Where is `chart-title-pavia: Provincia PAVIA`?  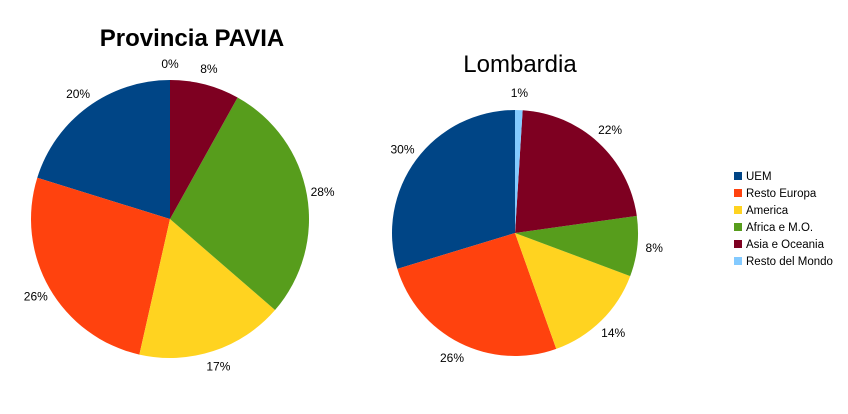
chart-title-pavia: Provincia PAVIA is located at coordinates (192, 38).